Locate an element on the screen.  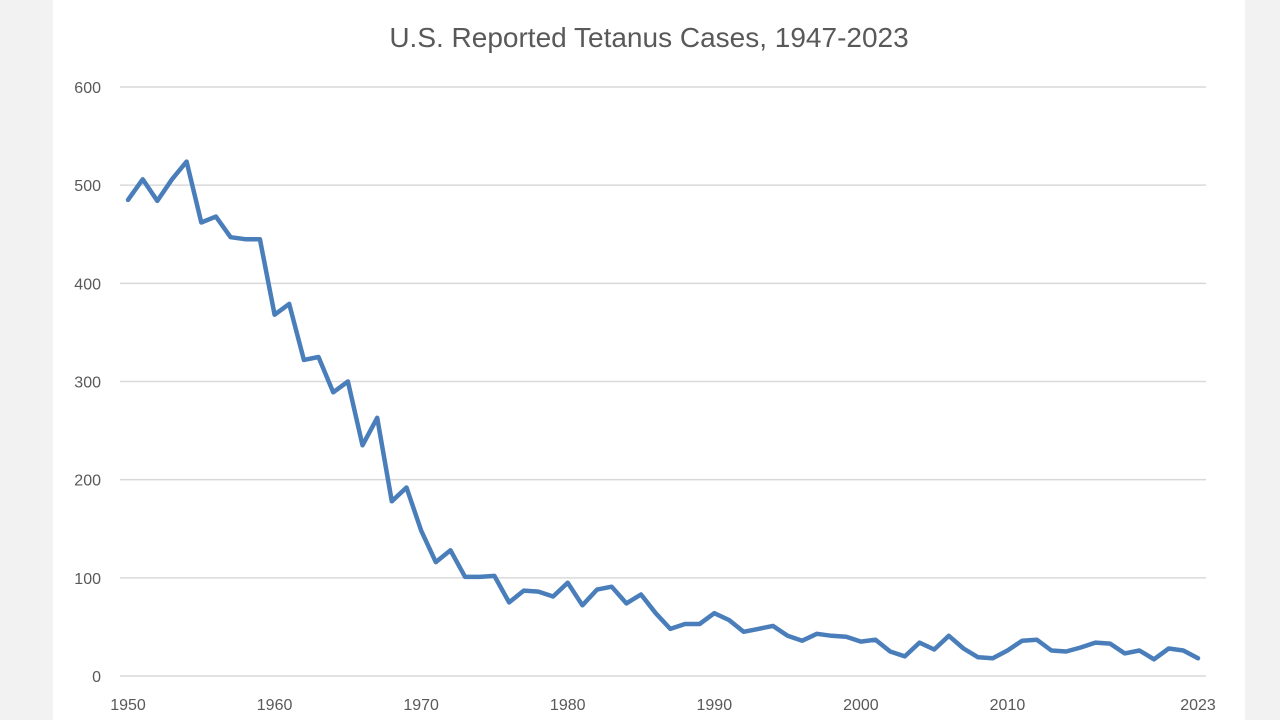
x-tick-label: 1970 is located at coordinates (421, 705).